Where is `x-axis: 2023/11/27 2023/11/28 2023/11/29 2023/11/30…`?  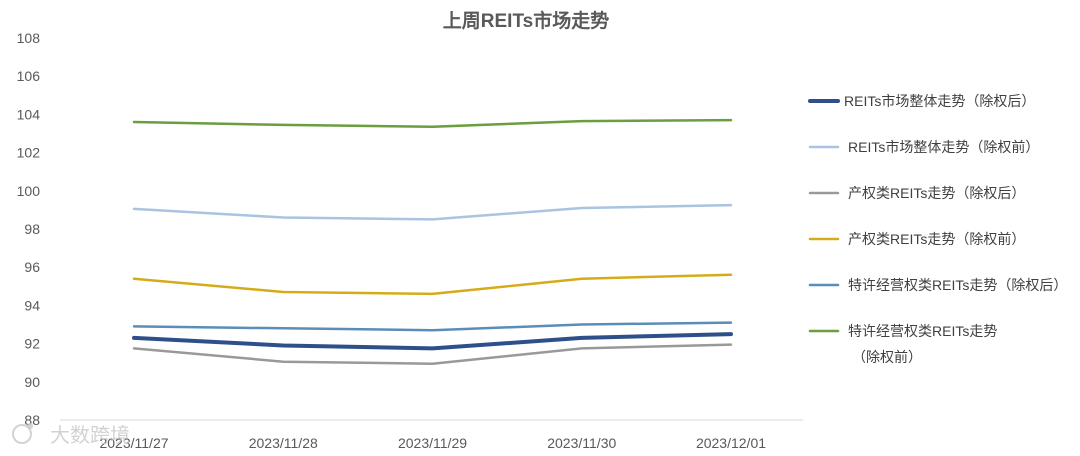
x-axis: 2023/11/27 2023/11/28 2023/11/29 2023/11/30… is located at coordinates (431, 435).